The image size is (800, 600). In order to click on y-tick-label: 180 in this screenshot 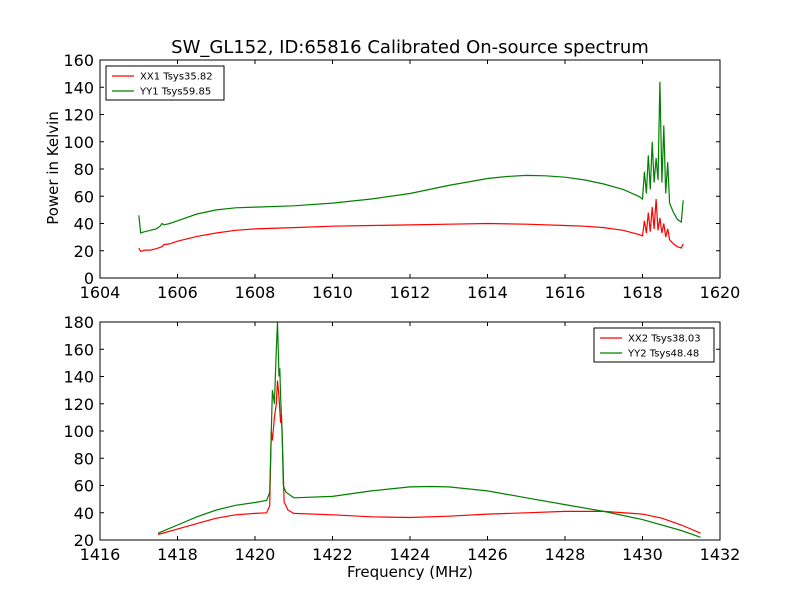, I will do `click(78, 322)`.